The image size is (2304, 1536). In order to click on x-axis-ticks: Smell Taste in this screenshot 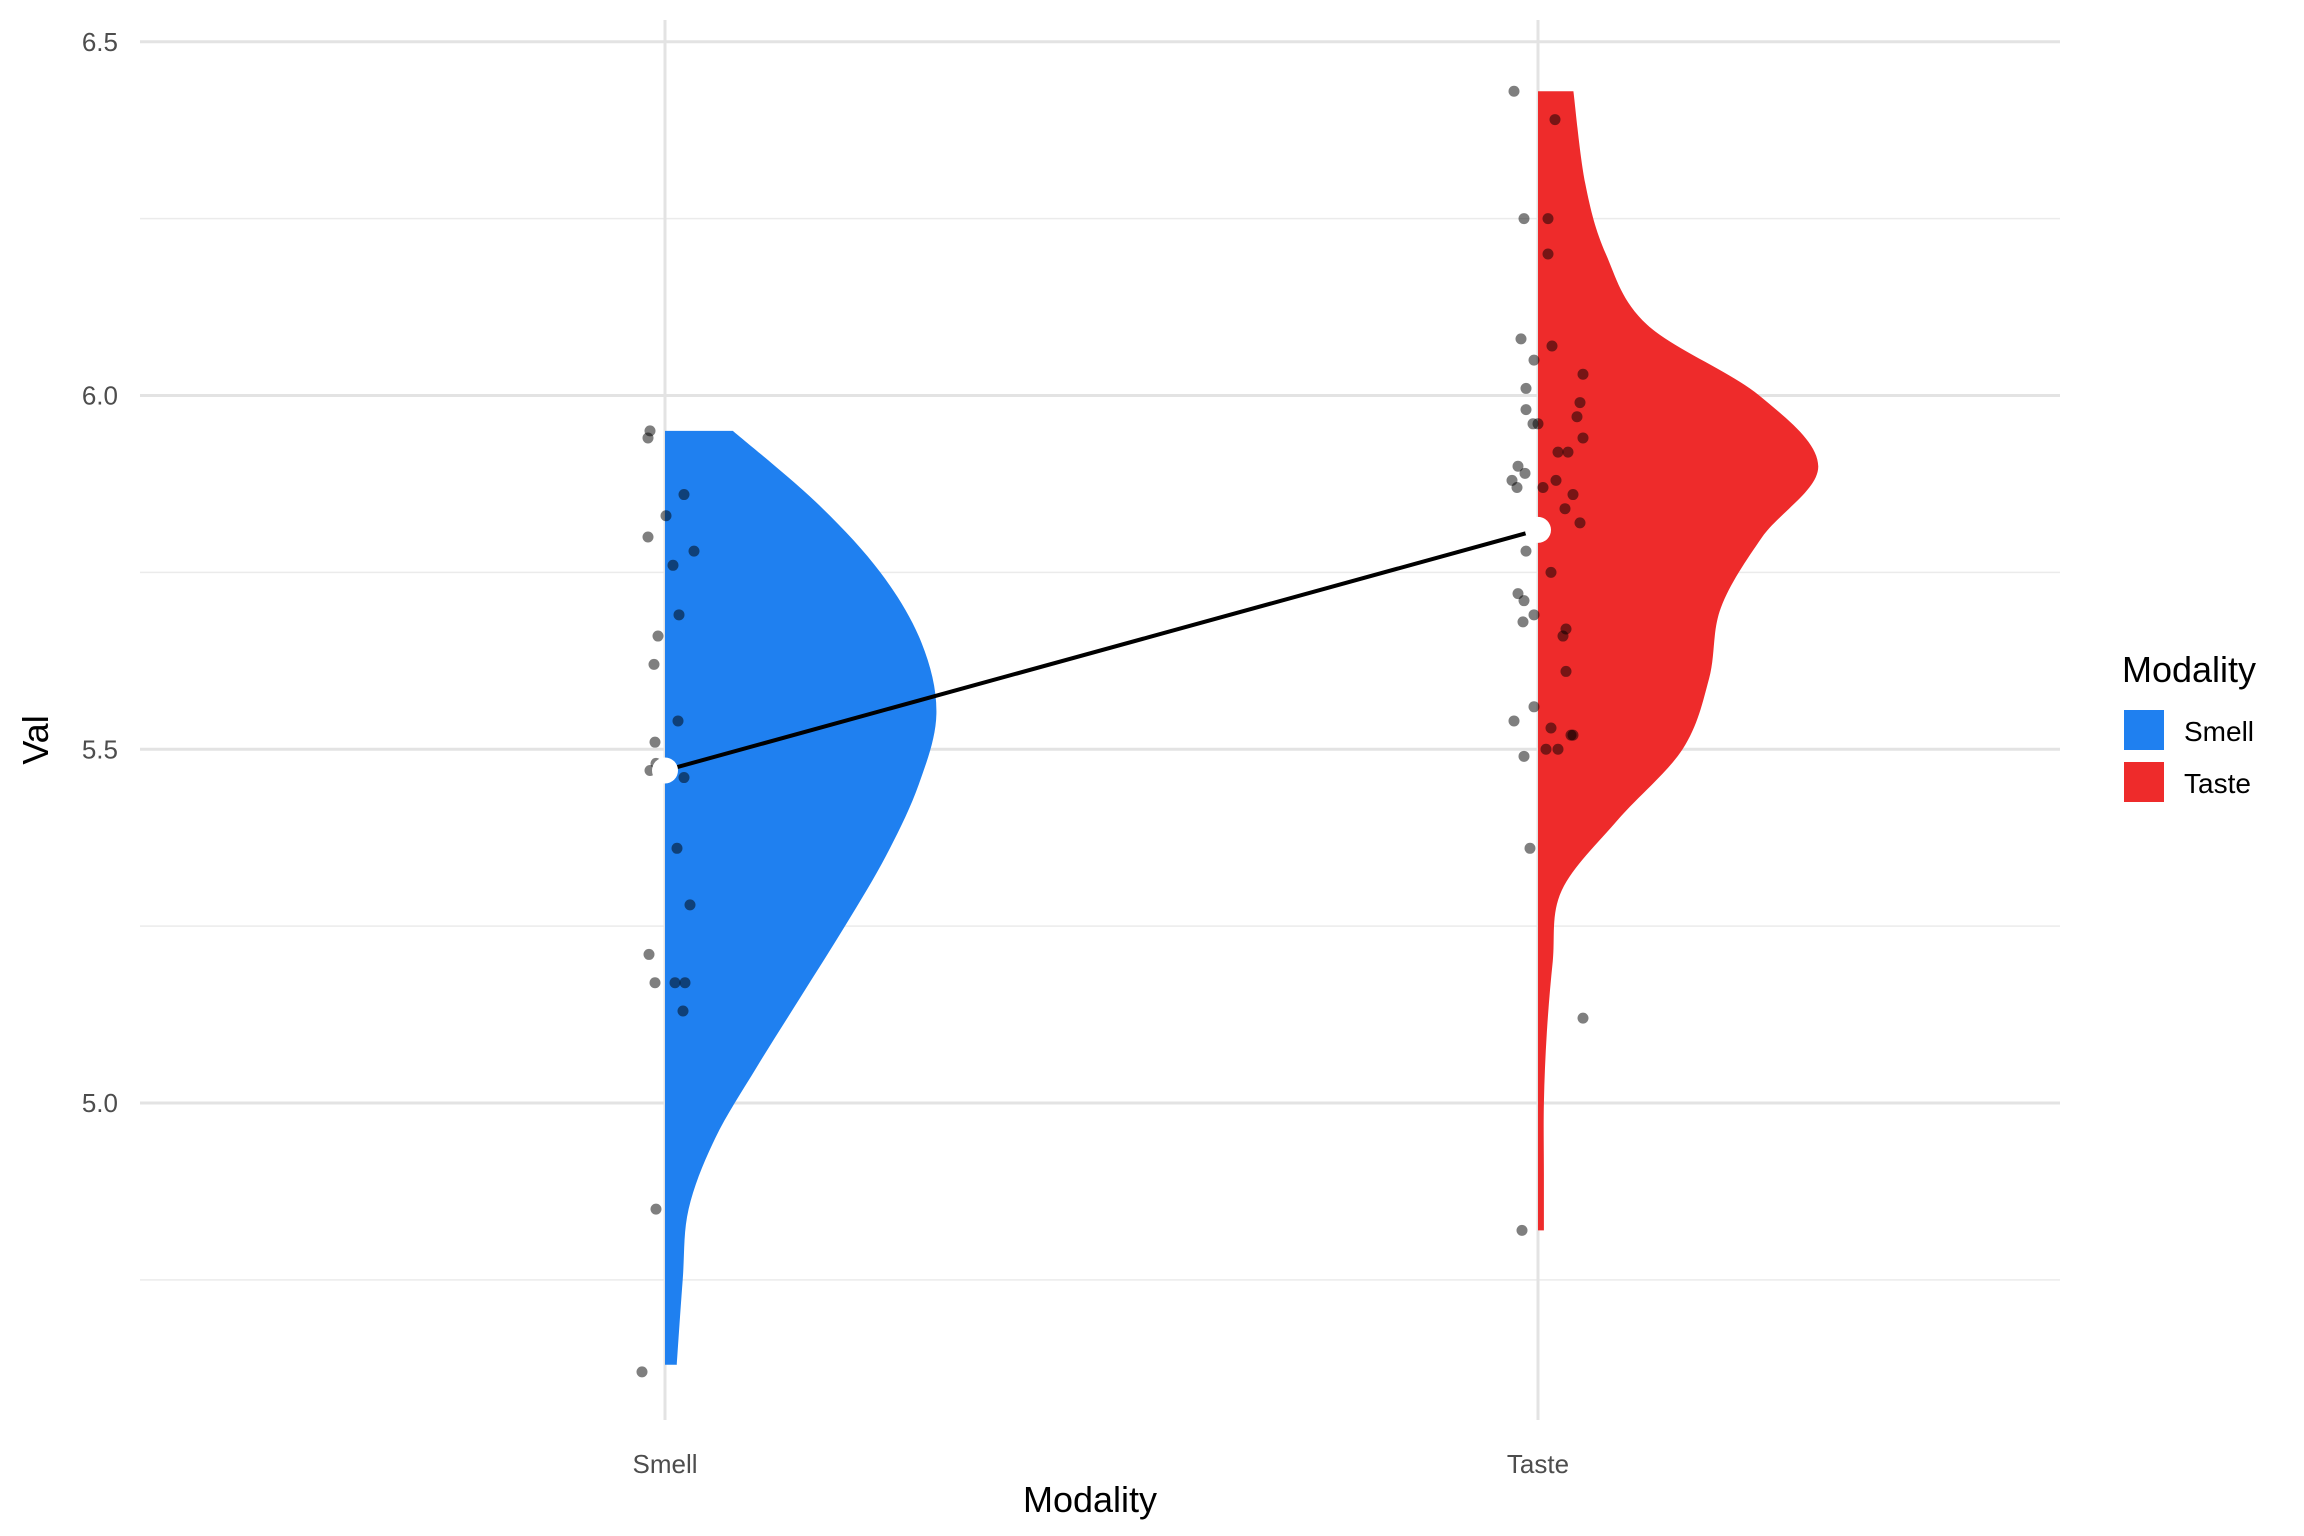, I will do `click(1100, 1464)`.